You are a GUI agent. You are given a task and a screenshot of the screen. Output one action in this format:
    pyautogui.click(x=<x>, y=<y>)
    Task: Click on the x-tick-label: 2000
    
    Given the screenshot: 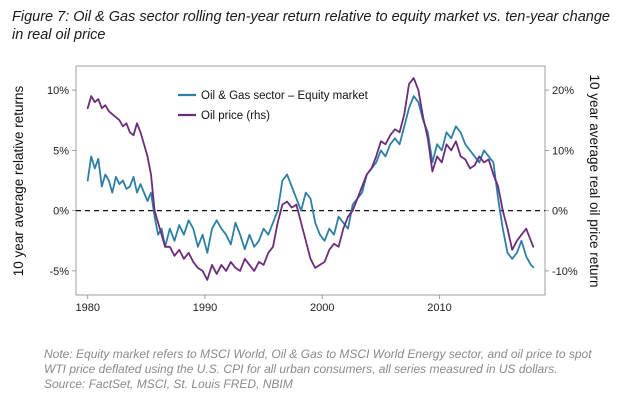 What is the action you would take?
    pyautogui.click(x=322, y=308)
    